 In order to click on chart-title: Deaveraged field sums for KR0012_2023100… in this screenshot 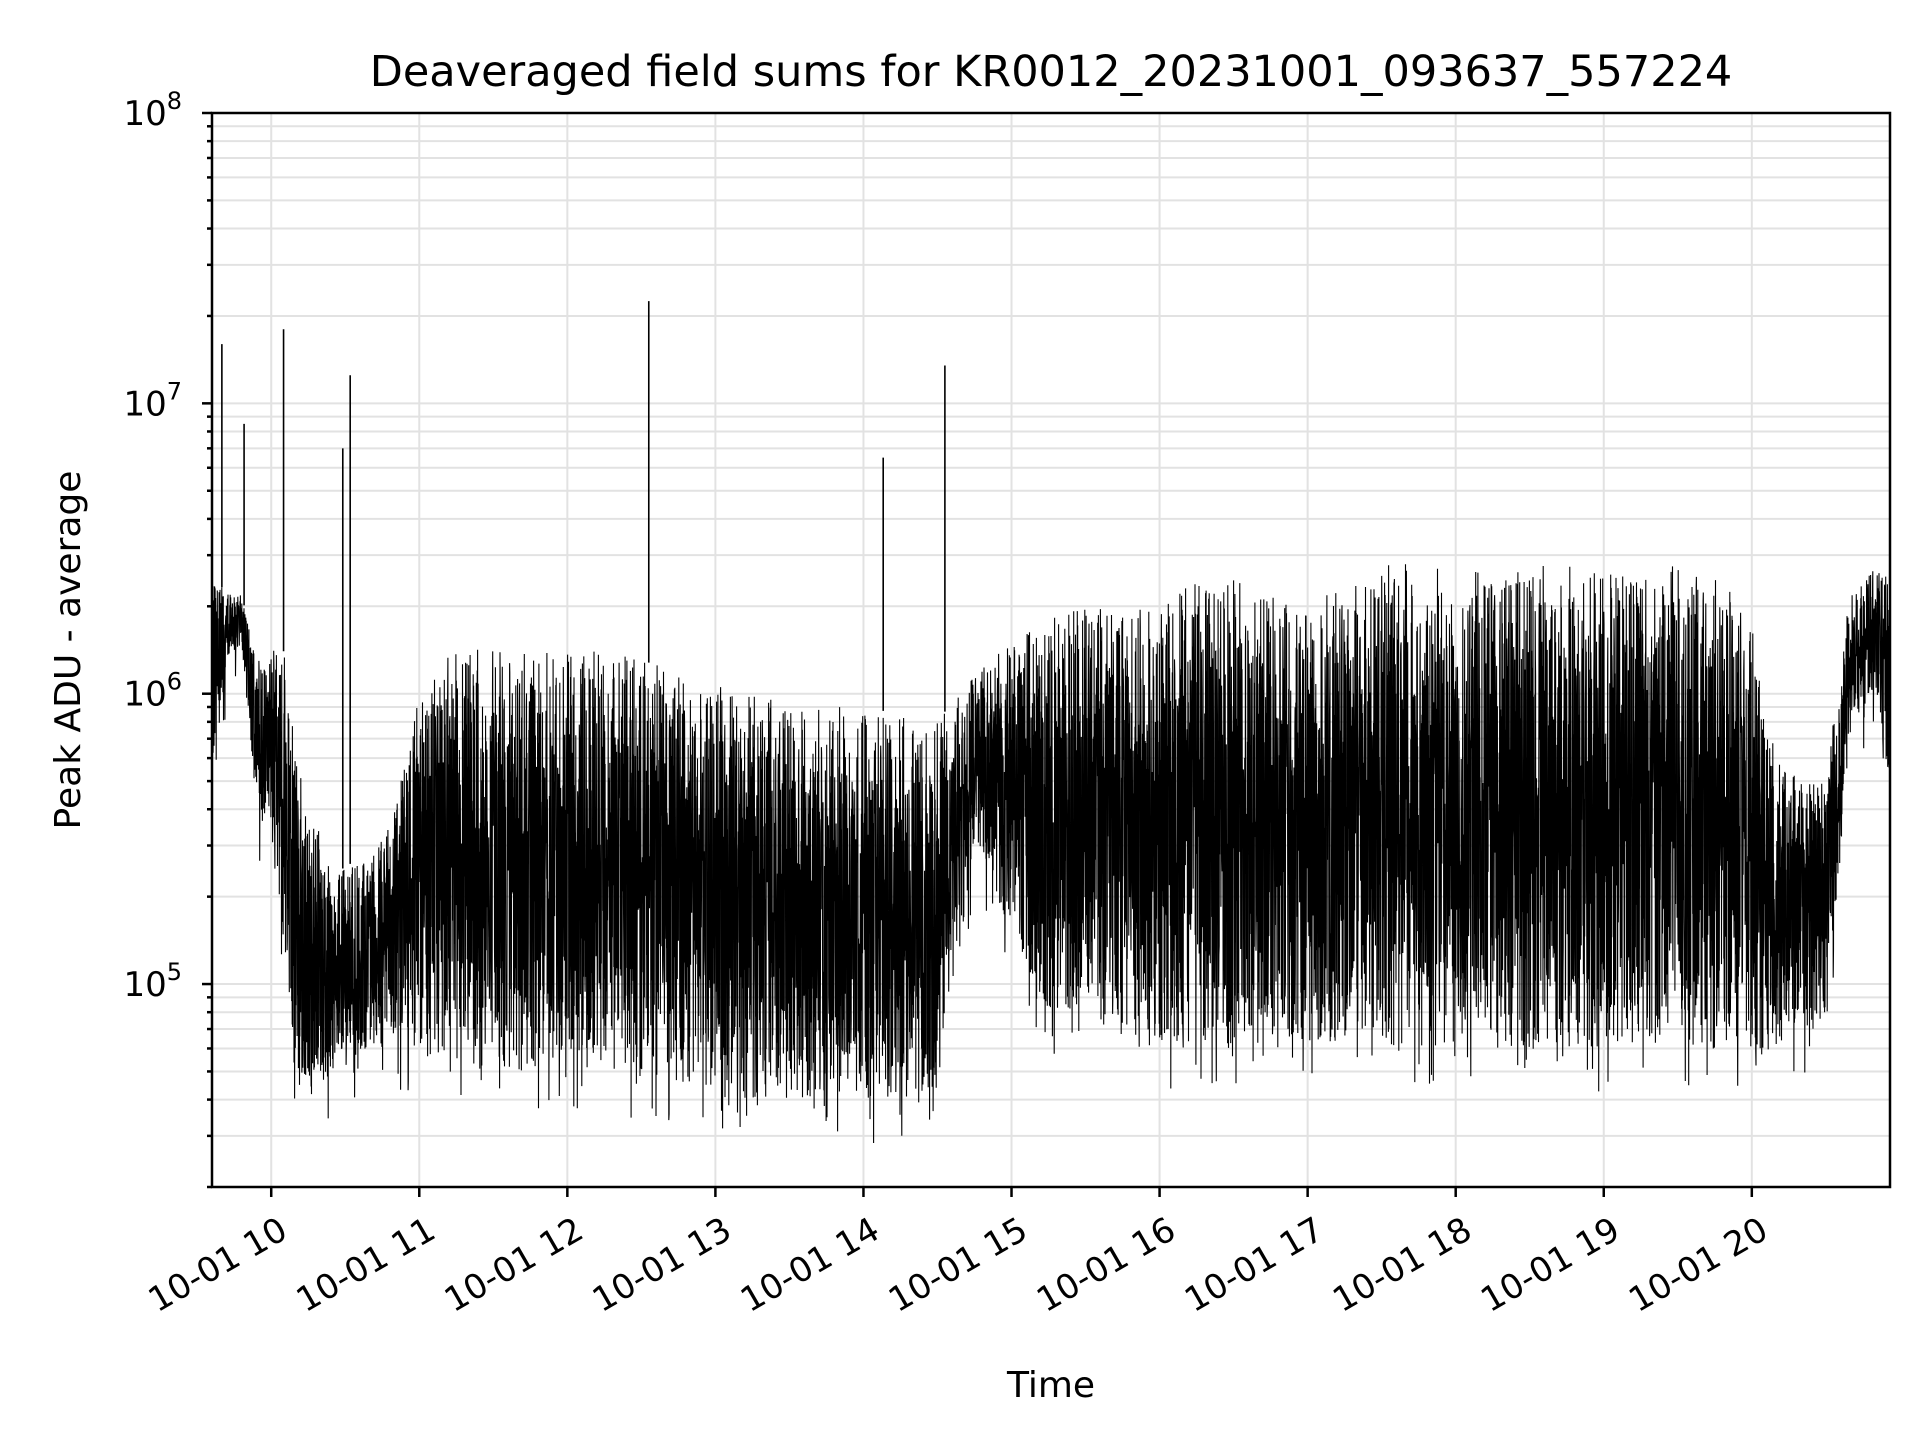, I will do `click(1051, 72)`.